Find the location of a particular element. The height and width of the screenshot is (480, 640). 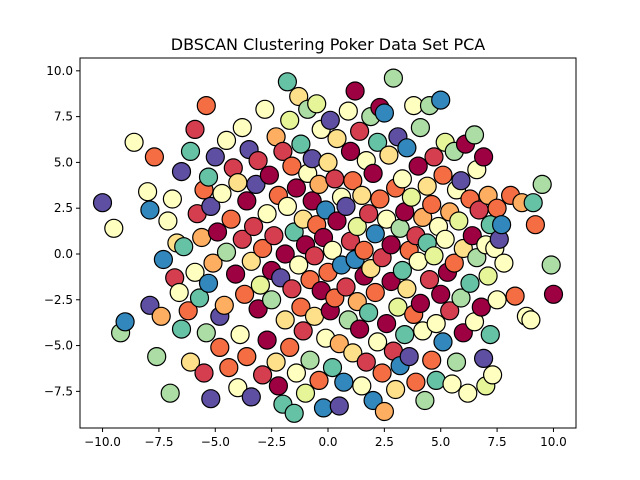

x-tick-label: −7.5 is located at coordinates (158, 442).